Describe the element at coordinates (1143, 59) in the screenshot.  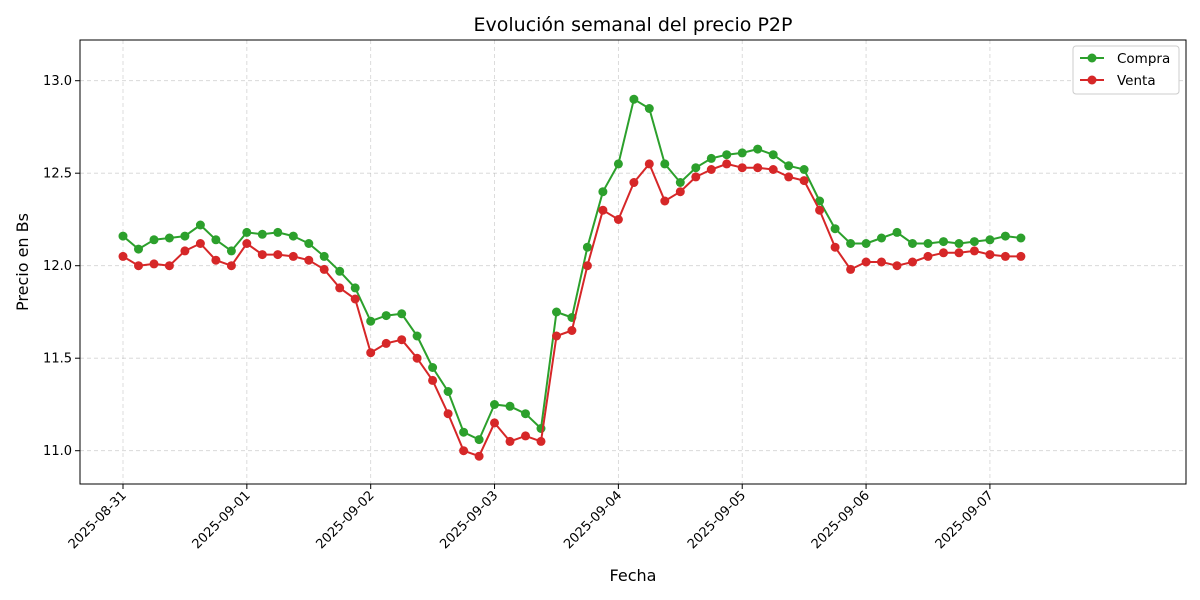
I see `legend-label-compra: Compra` at that location.